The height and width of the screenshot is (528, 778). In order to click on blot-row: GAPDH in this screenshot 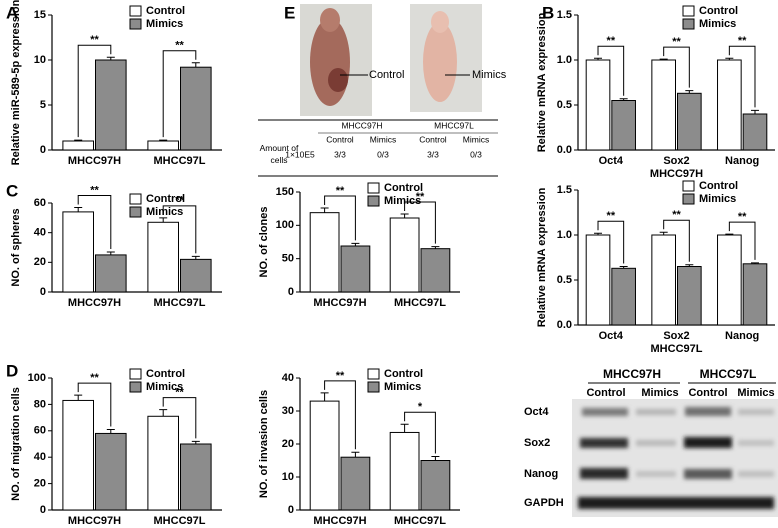, I will do `click(544, 503)`.